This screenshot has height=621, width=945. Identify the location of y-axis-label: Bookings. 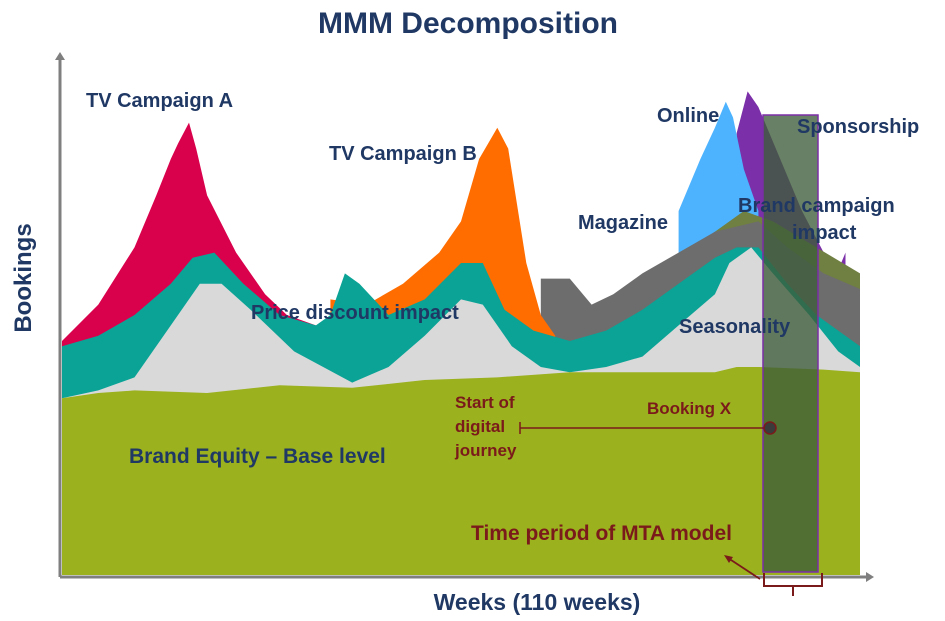
(23, 277).